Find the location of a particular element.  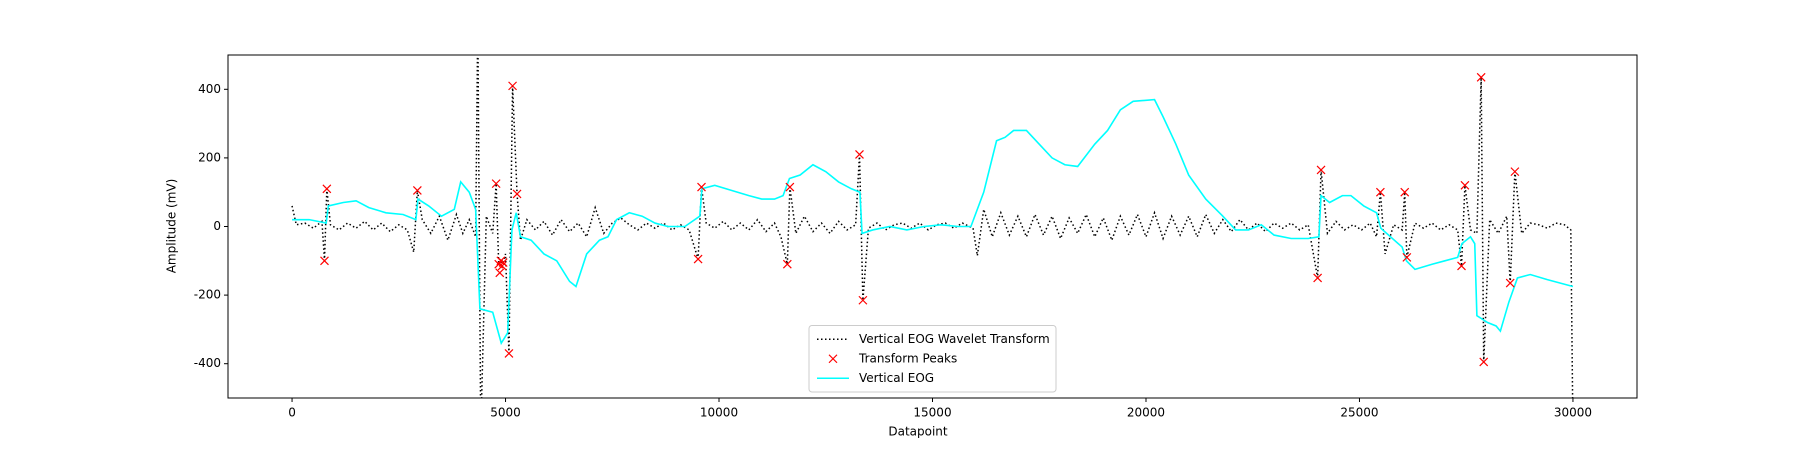

x-tick-label: 10000 is located at coordinates (719, 413).